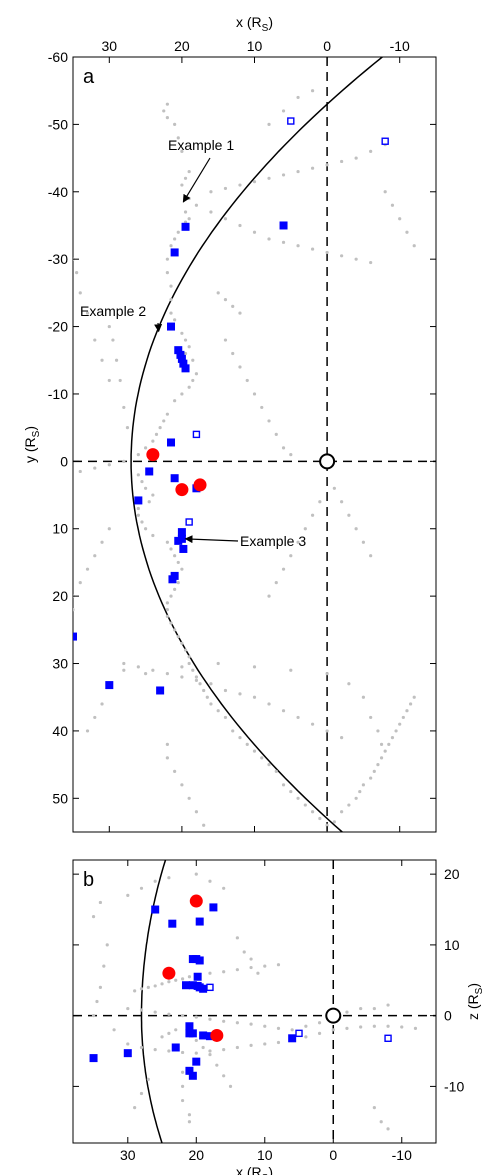 The width and height of the screenshot is (493, 1175). Describe the element at coordinates (327, 46) in the screenshot. I see `x-tick-label: 0` at that location.